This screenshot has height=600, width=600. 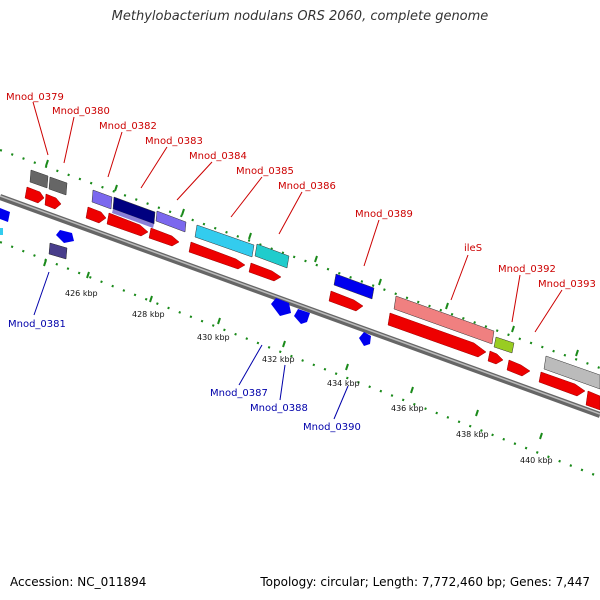 What do you see at coordinates (279, 408) in the screenshot?
I see `gene-label: Mnod_0388` at bounding box center [279, 408].